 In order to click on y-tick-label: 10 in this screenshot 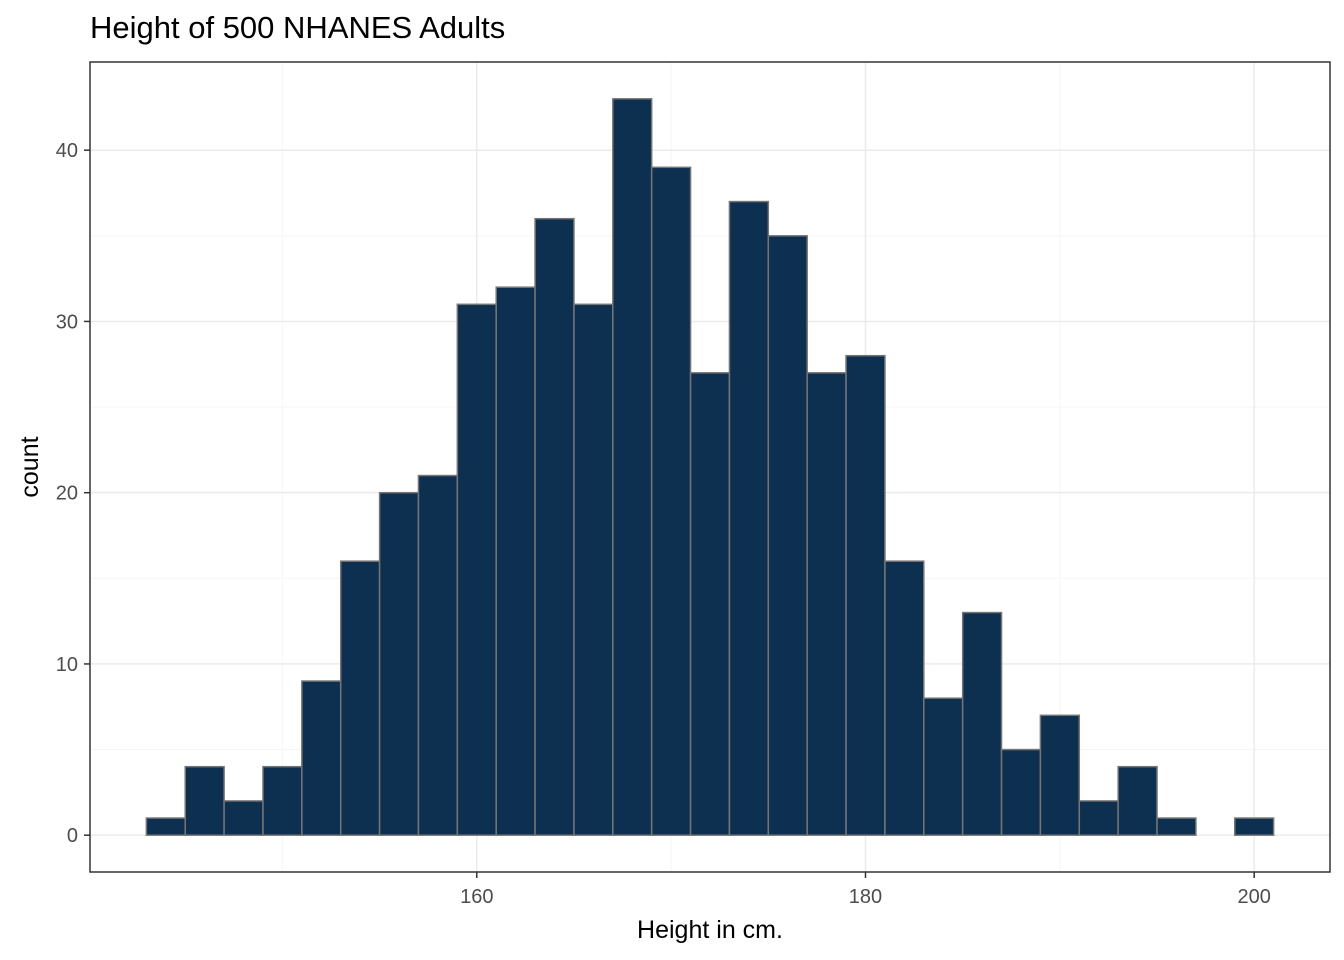, I will do `click(67, 665)`.